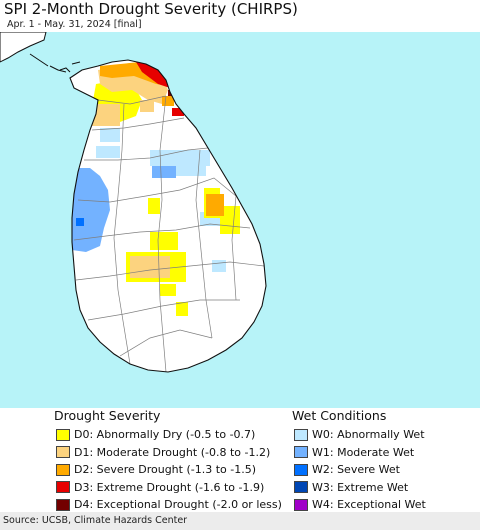 This screenshot has height=530, width=480. I want to click on legend-item-d2: D2: Severe Drought (-1.3 to -1.5), so click(169, 470).